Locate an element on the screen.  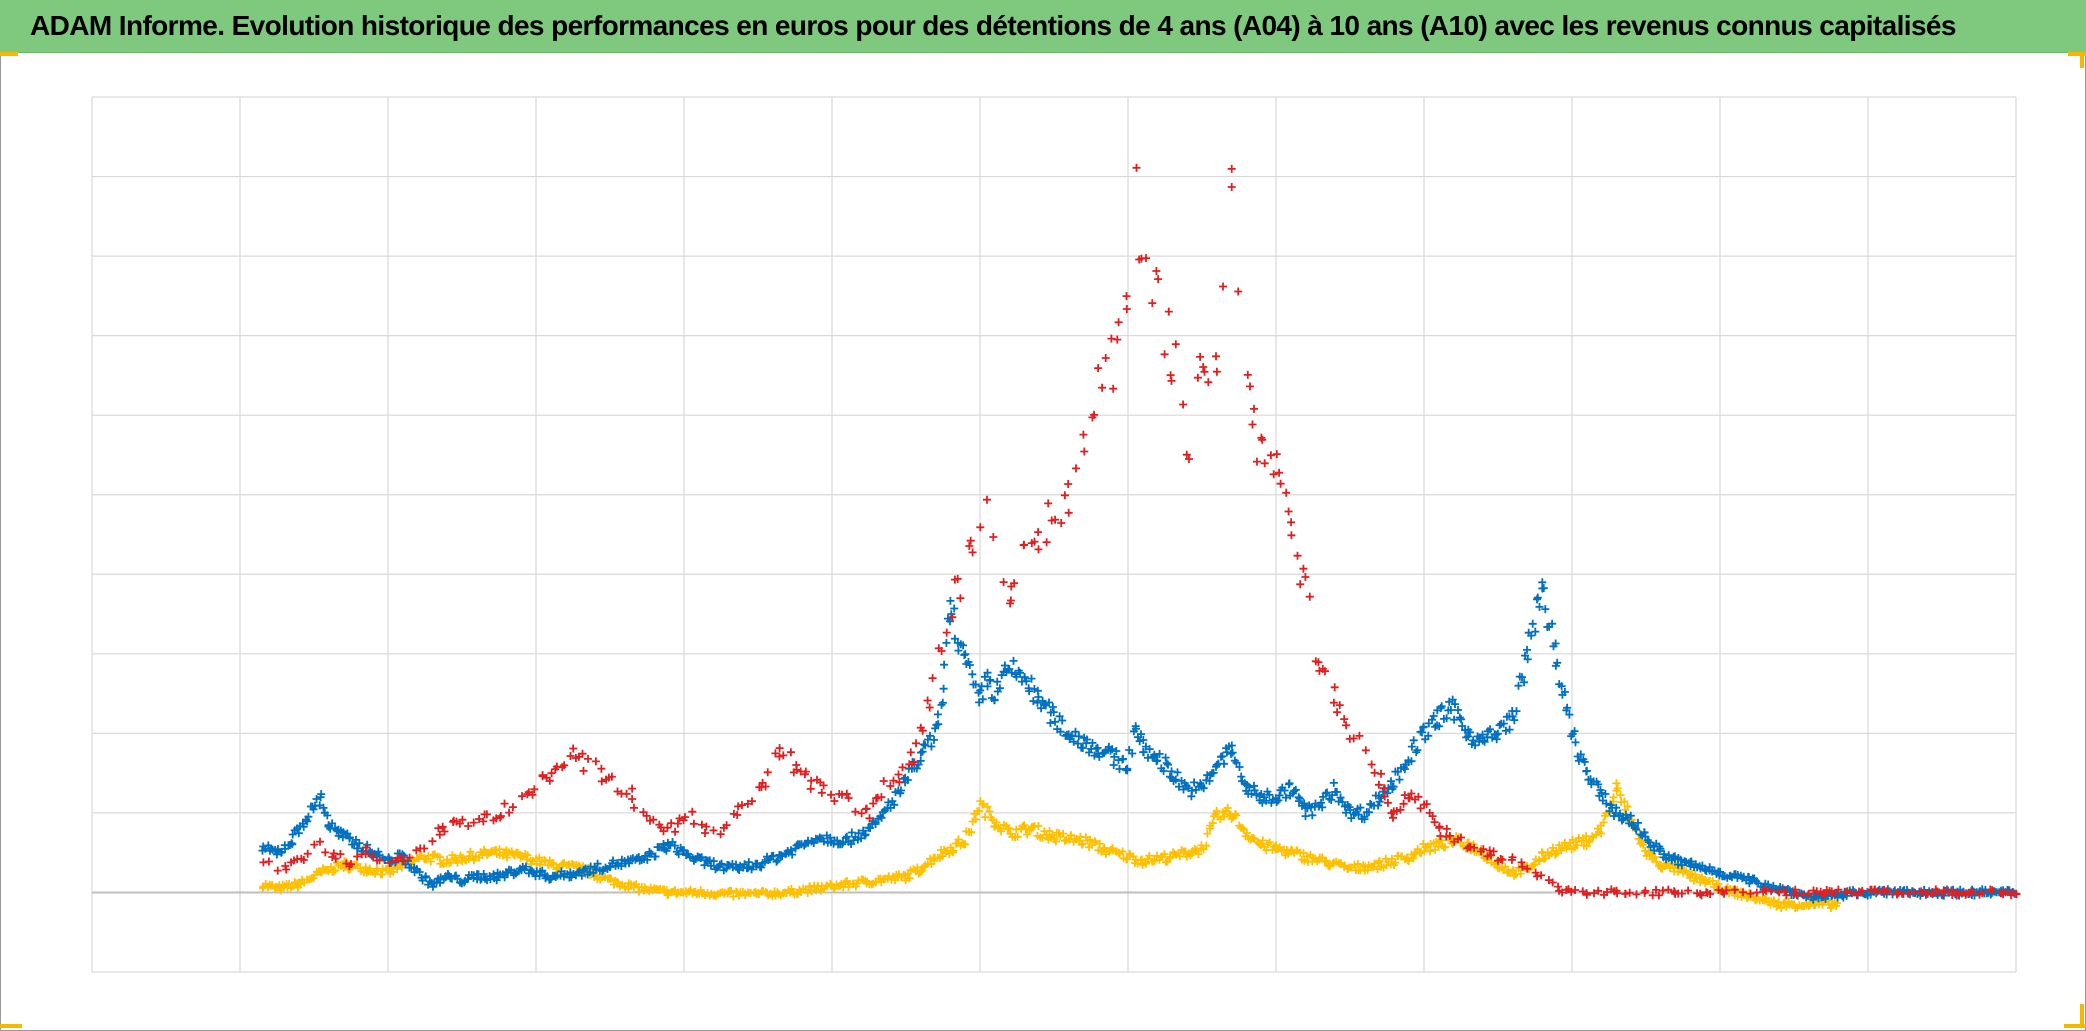
corner-mark-bottom-left is located at coordinates (11, 1026).